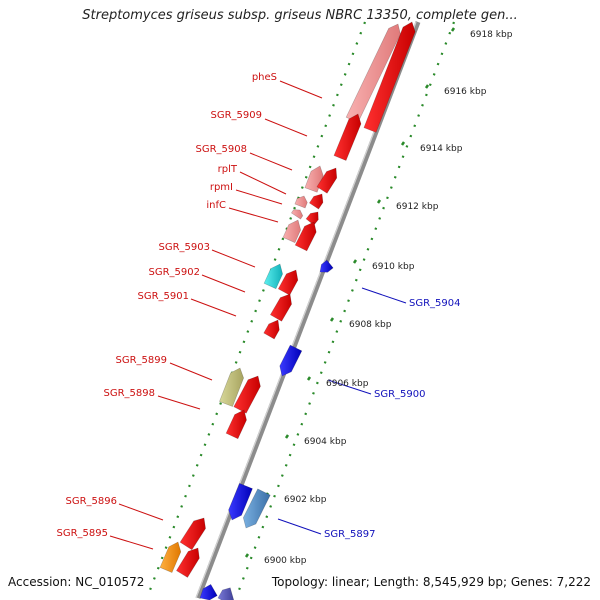  Describe the element at coordinates (435, 303) in the screenshot. I see `gene-label: SGR_5904` at that location.